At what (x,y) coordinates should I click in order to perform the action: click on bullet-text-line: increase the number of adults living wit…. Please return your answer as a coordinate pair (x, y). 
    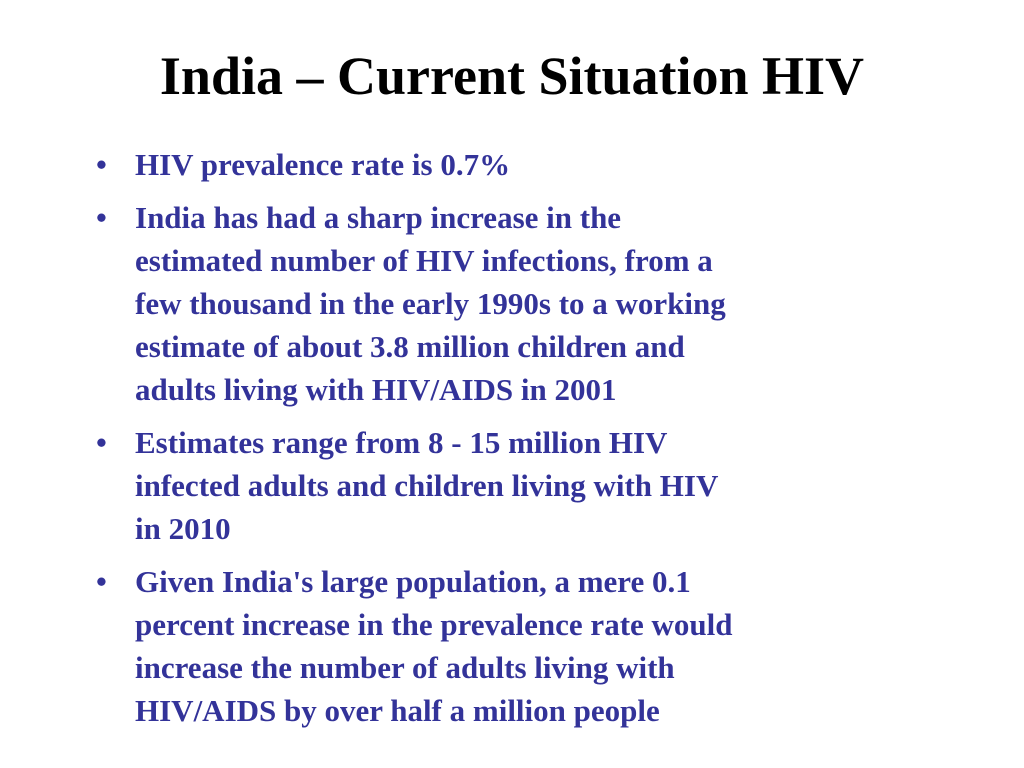
    Looking at the image, I should click on (405, 667).